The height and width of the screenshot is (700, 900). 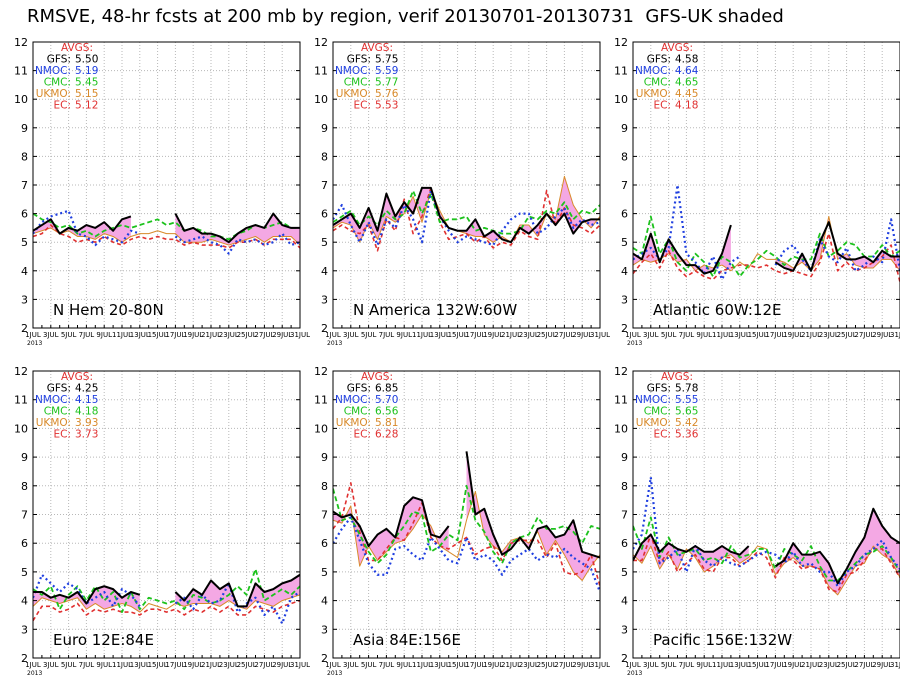 I want to click on legend-value-ukmo: 5.81, so click(x=386, y=423).